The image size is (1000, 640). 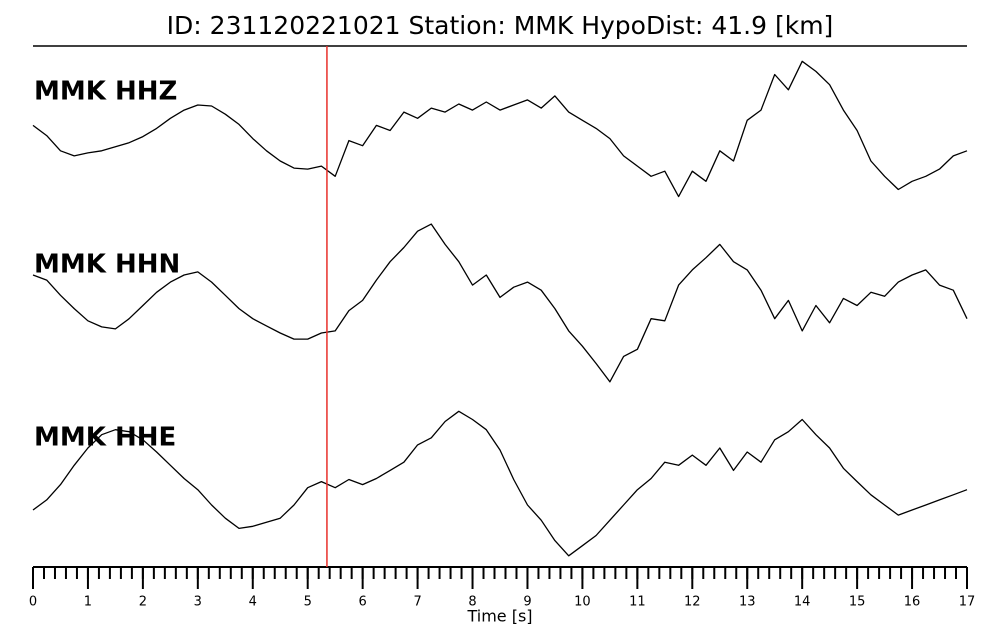 I want to click on x-tick-label: 13, so click(x=747, y=602).